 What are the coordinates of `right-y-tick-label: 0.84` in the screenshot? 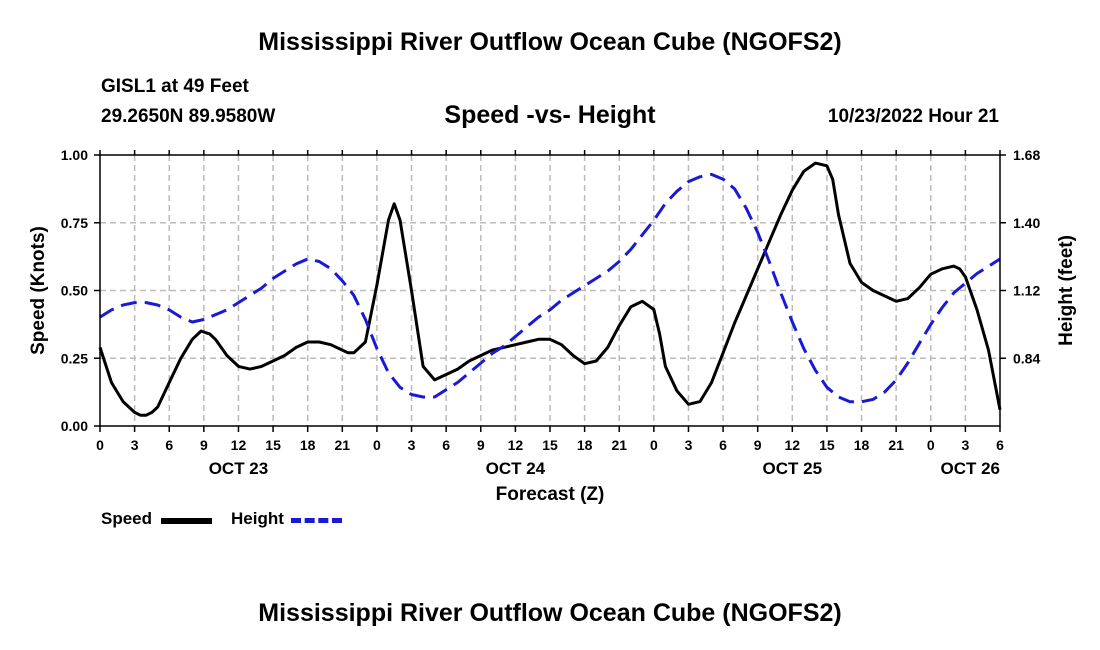 It's located at (1026, 358).